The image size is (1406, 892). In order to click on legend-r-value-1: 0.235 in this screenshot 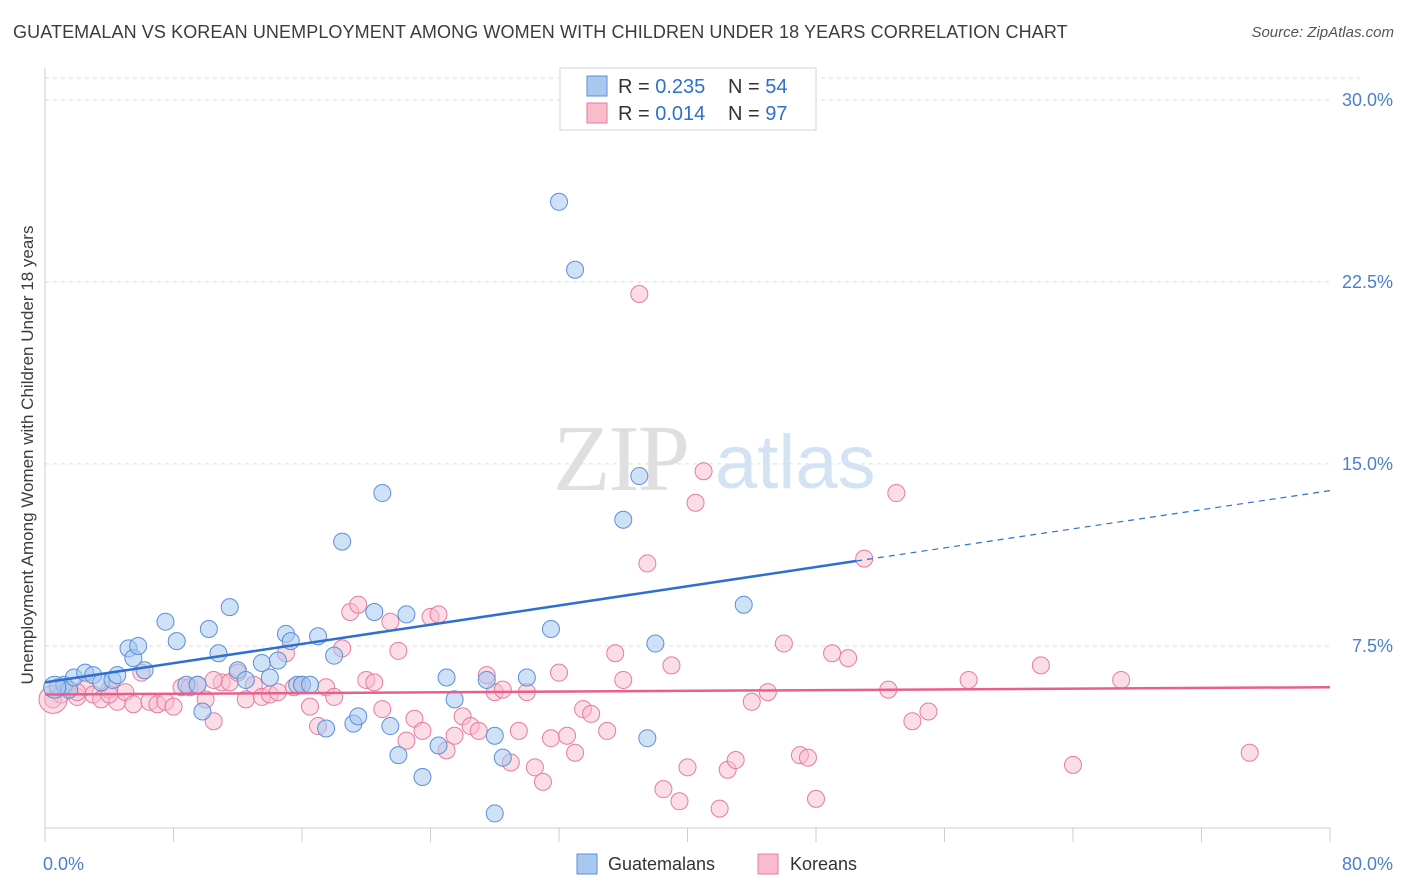, I will do `click(680, 87)`.